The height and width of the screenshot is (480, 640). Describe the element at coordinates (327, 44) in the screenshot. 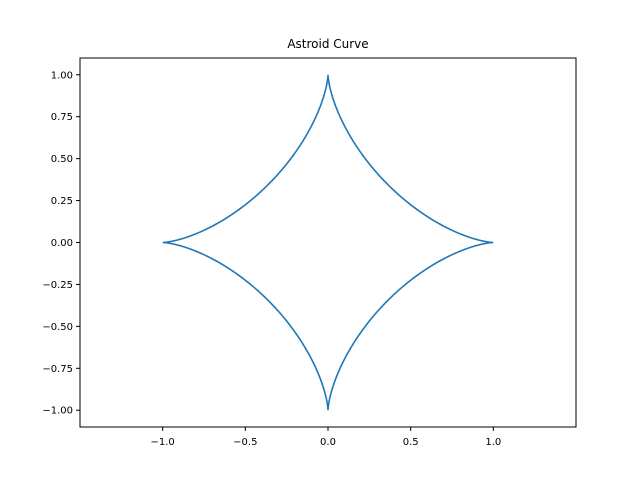

I see `chart-title: Astroid Curve` at that location.